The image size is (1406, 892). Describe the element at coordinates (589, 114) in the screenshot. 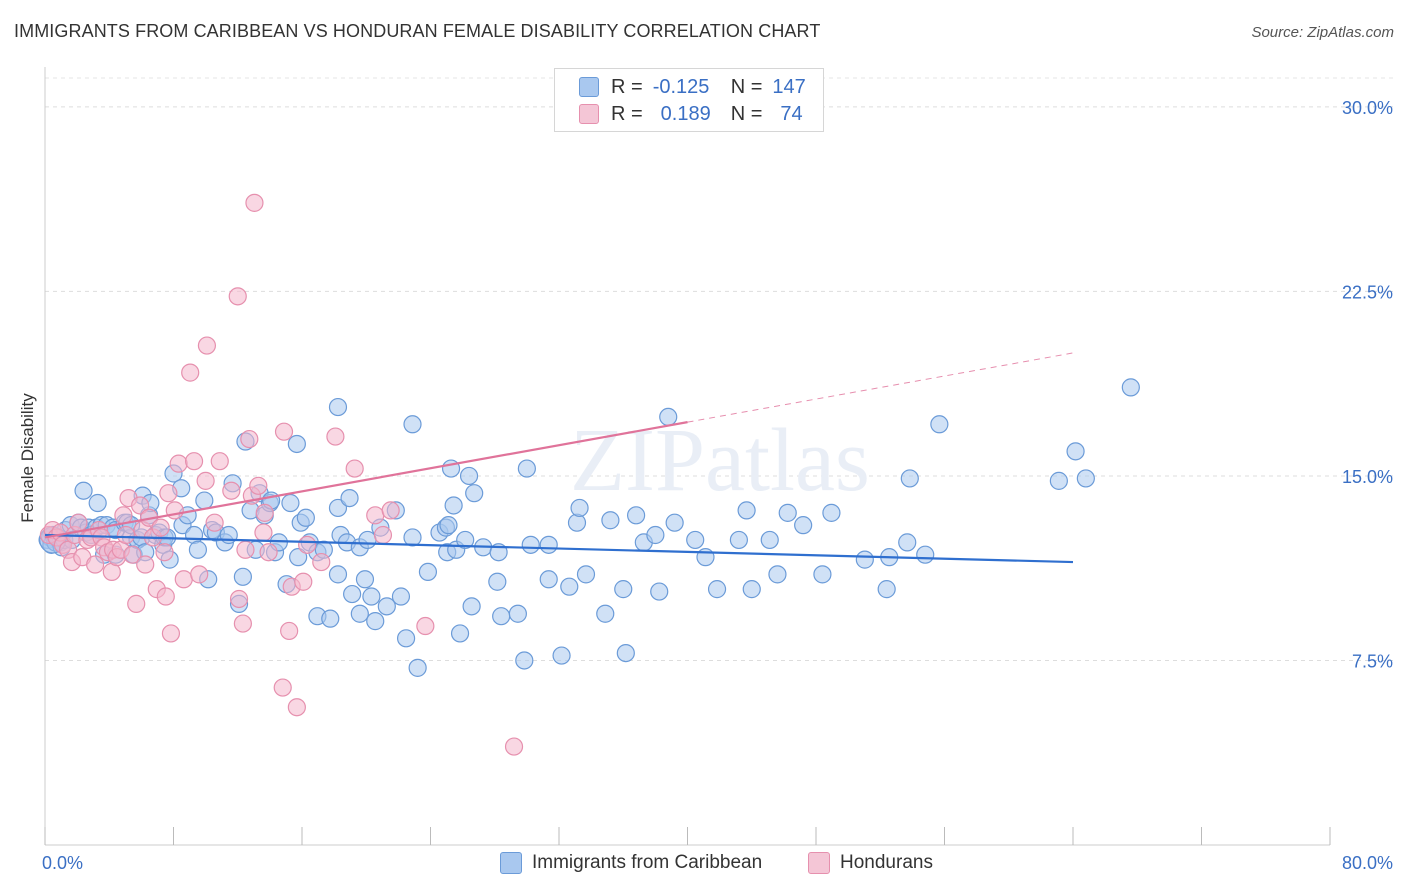

I see `hondurans-swatch-icon` at that location.